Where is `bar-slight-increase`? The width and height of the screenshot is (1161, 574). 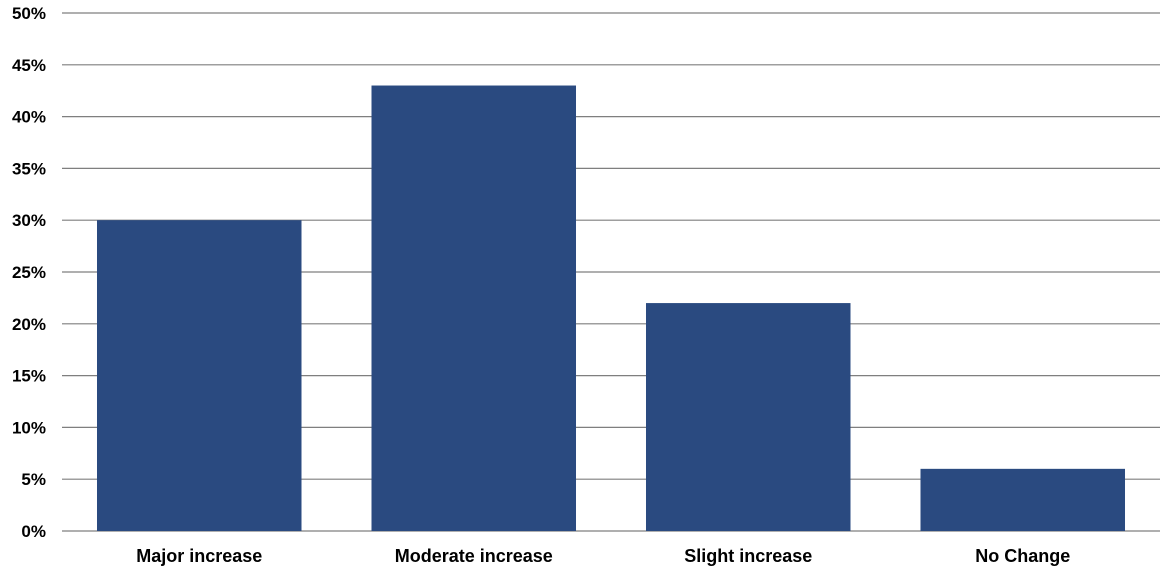
bar-slight-increase is located at coordinates (748, 417).